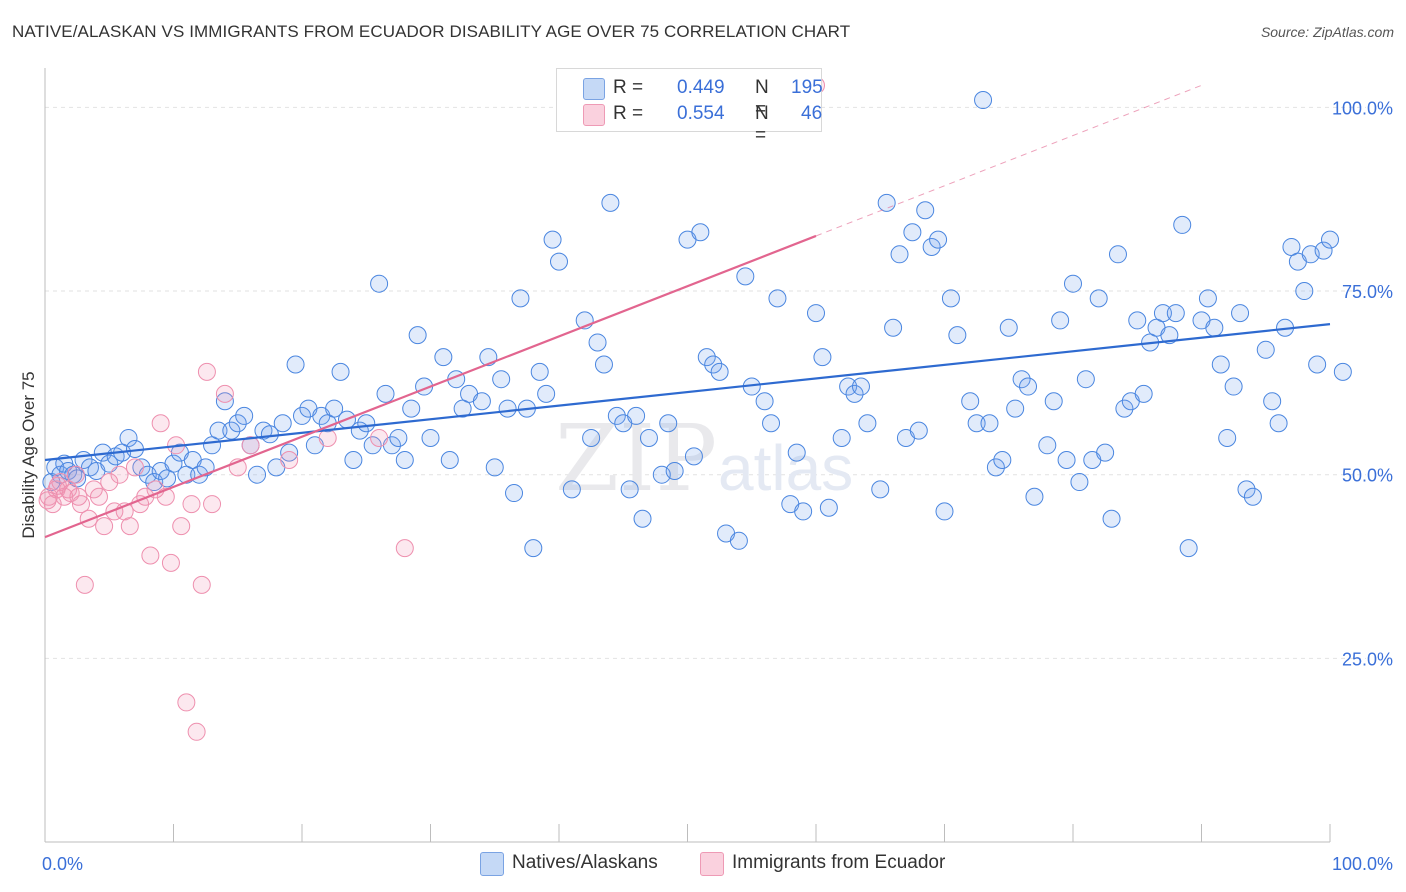  What do you see at coordinates (712, 864) in the screenshot?
I see `legend-ecuador-swatch` at bounding box center [712, 864].